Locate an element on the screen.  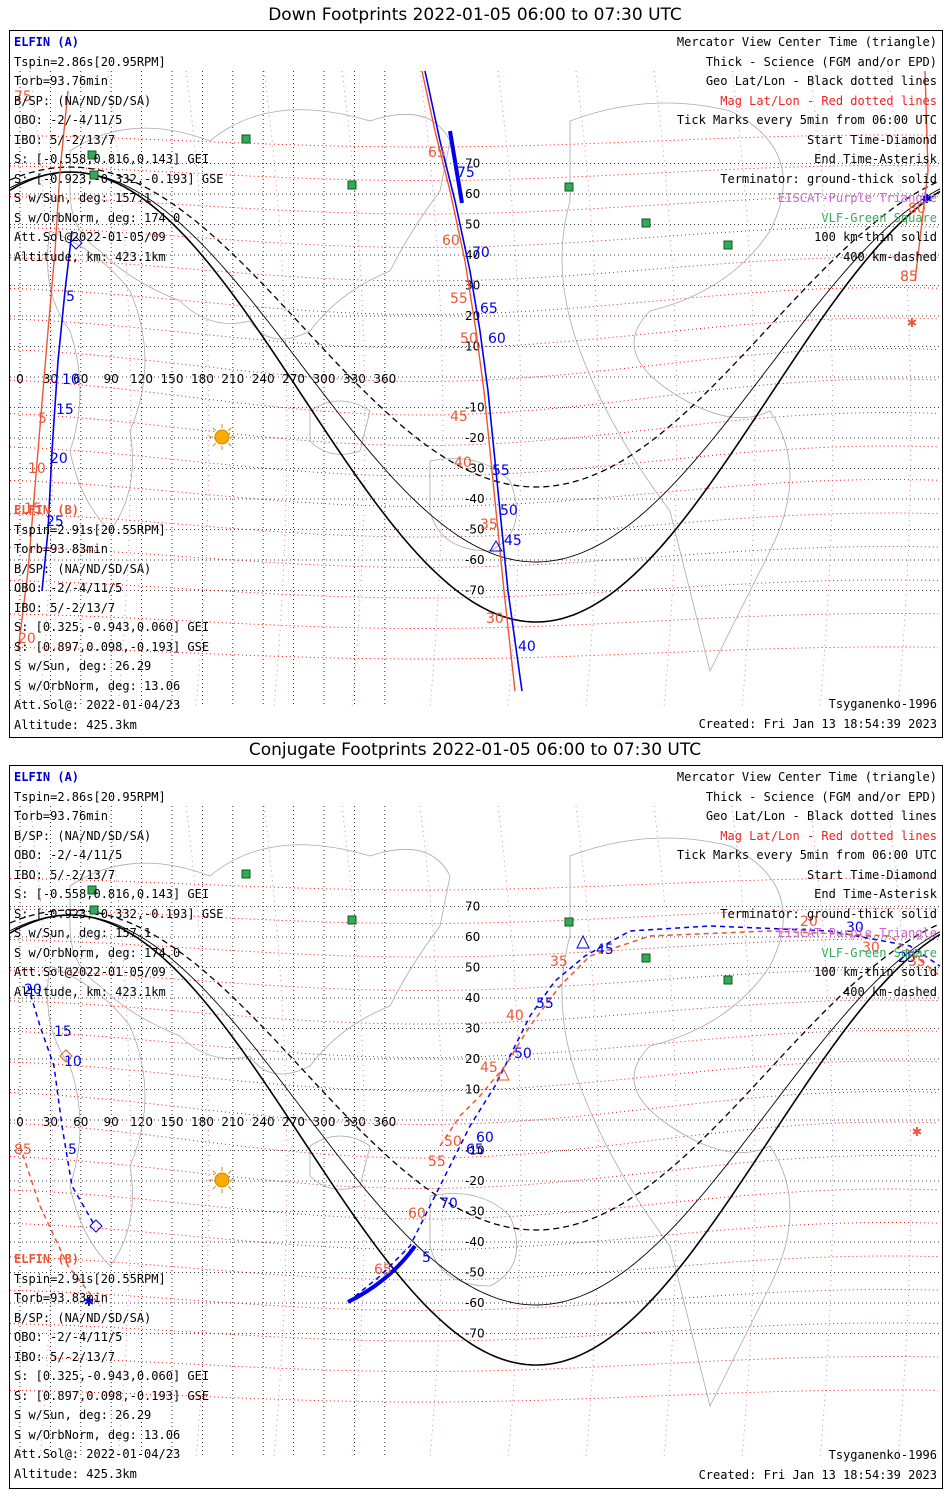
center-time-triangle is located at coordinates (583, 941).